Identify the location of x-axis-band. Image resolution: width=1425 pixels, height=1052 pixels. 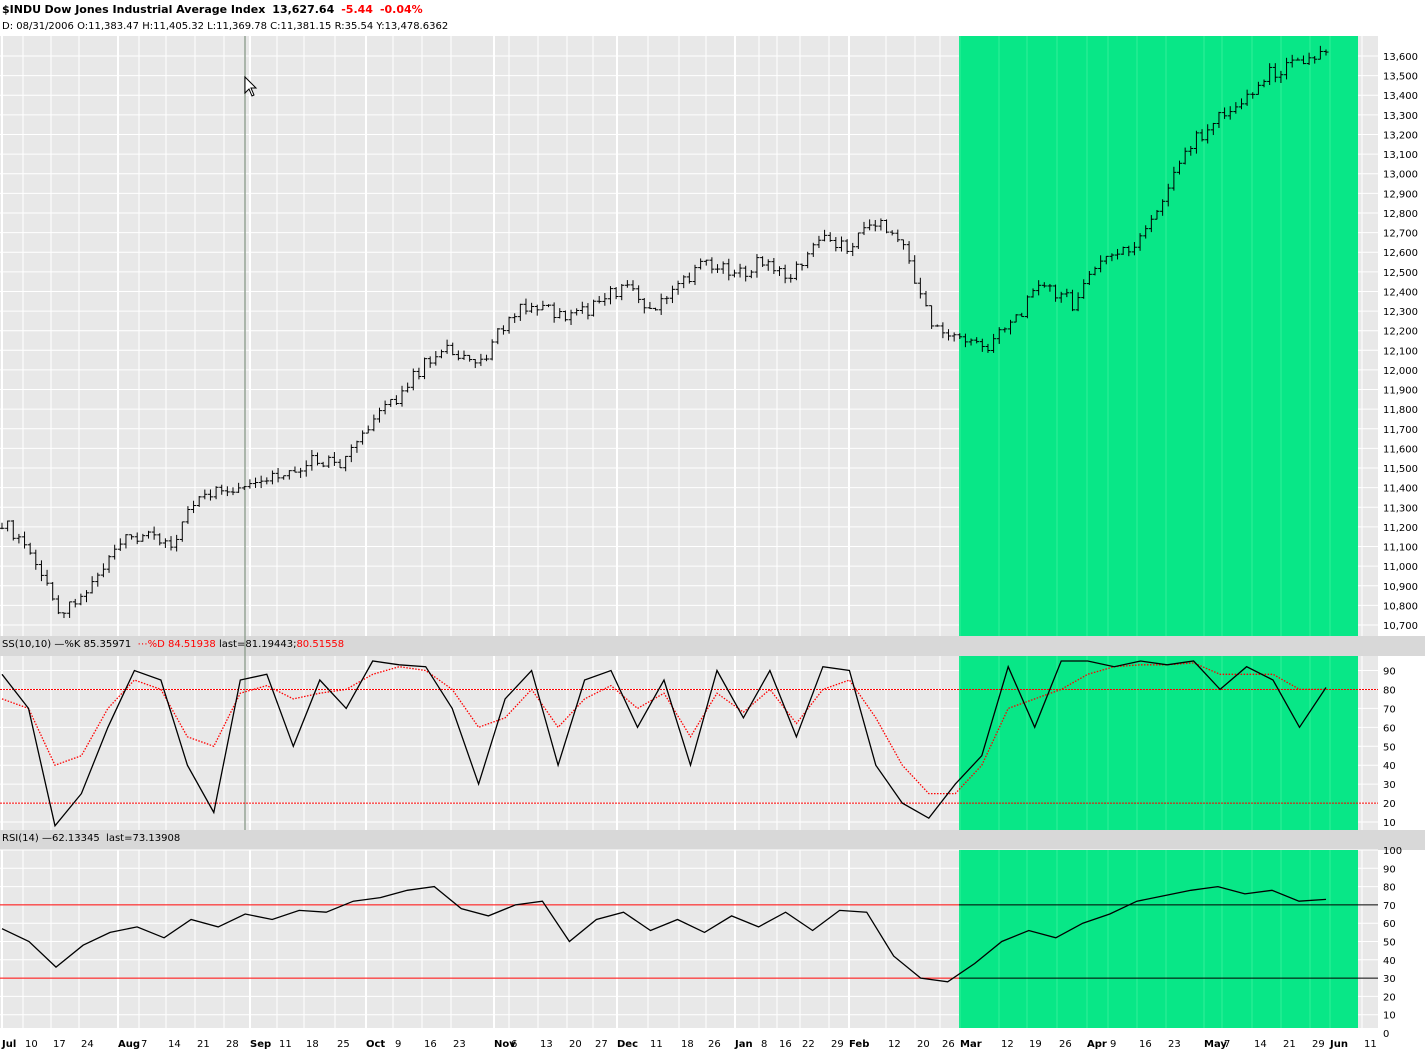
(712, 1040).